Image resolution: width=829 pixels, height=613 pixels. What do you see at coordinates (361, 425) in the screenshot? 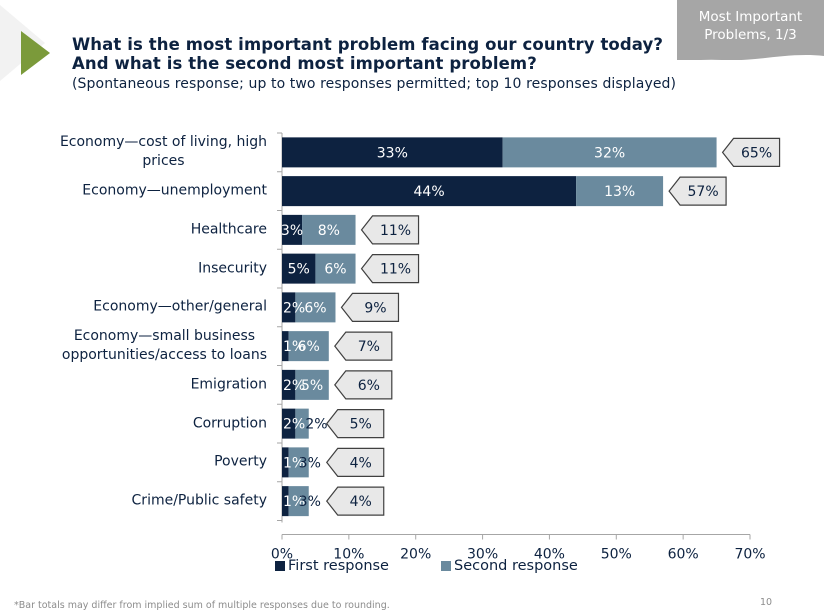
I see `total-label: 5%` at bounding box center [361, 425].